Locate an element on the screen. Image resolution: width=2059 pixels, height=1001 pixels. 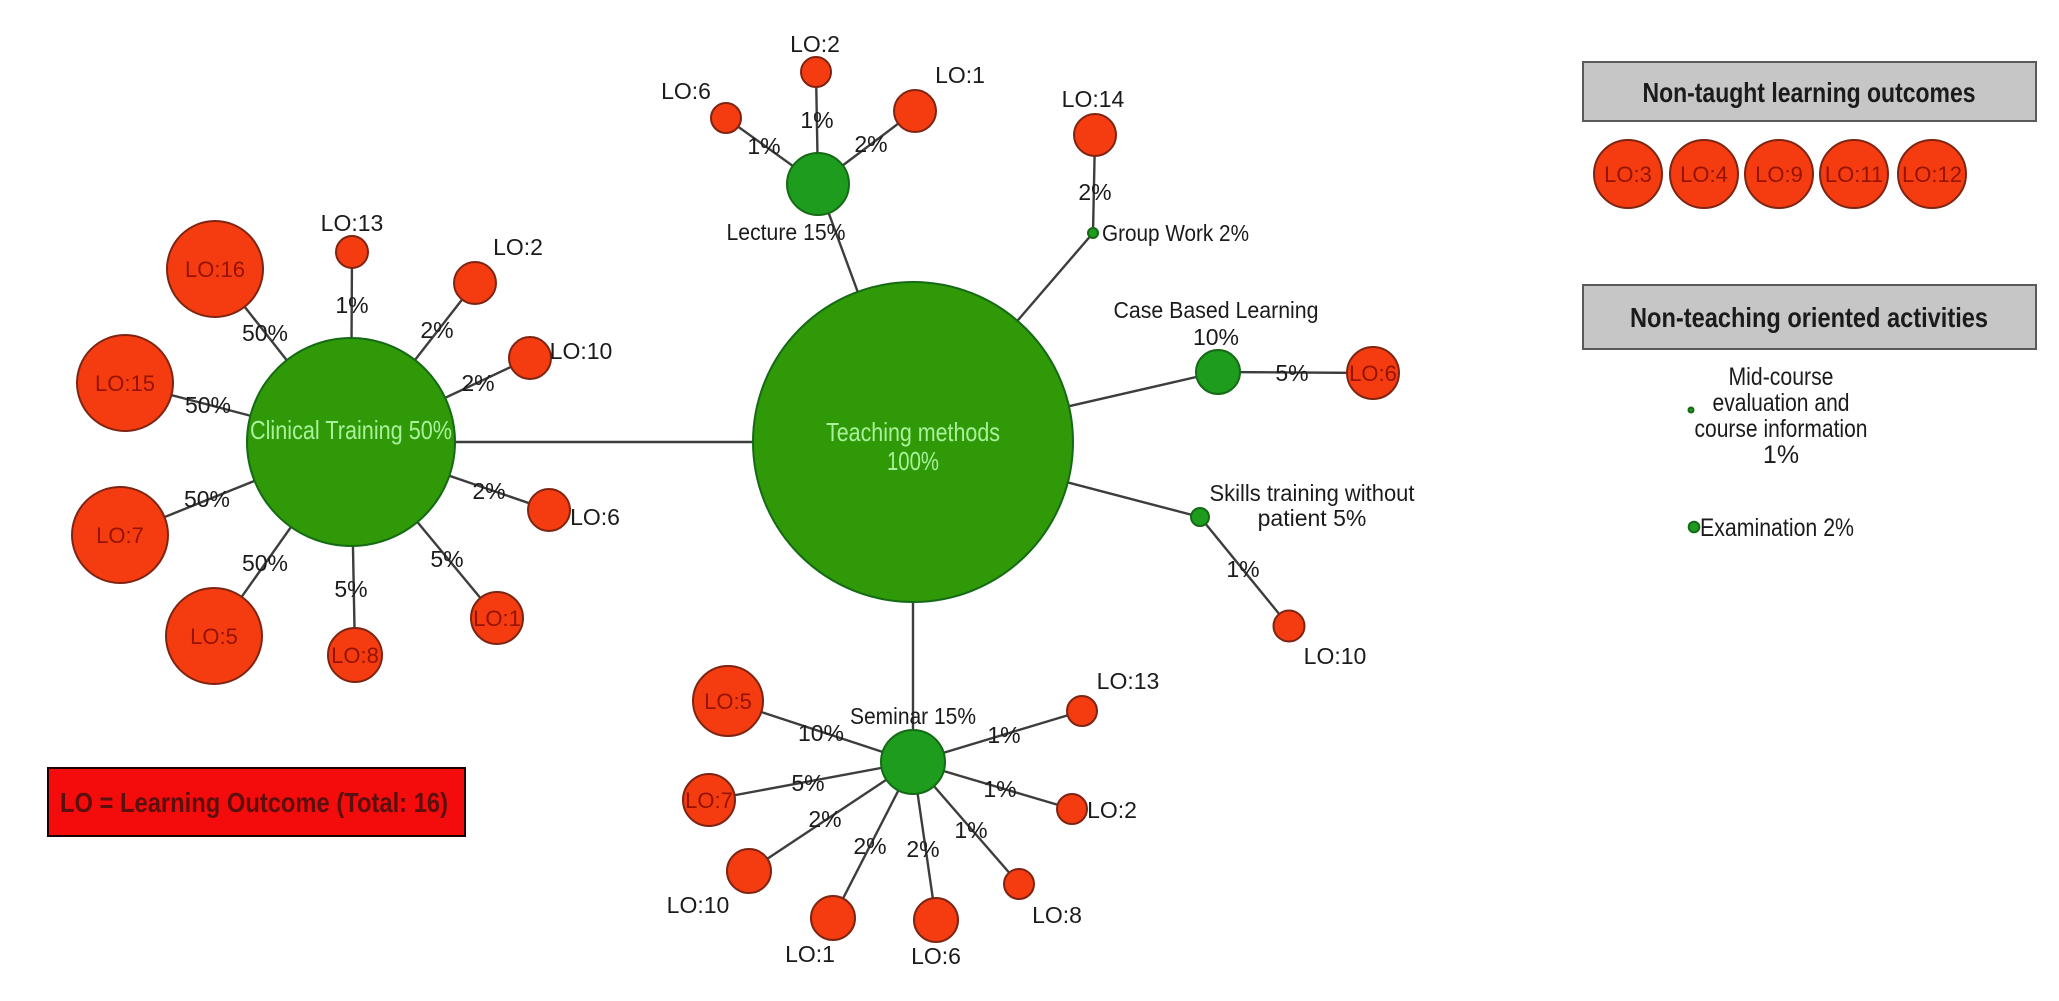
svg-text: LO:15 is located at coordinates (125, 383).